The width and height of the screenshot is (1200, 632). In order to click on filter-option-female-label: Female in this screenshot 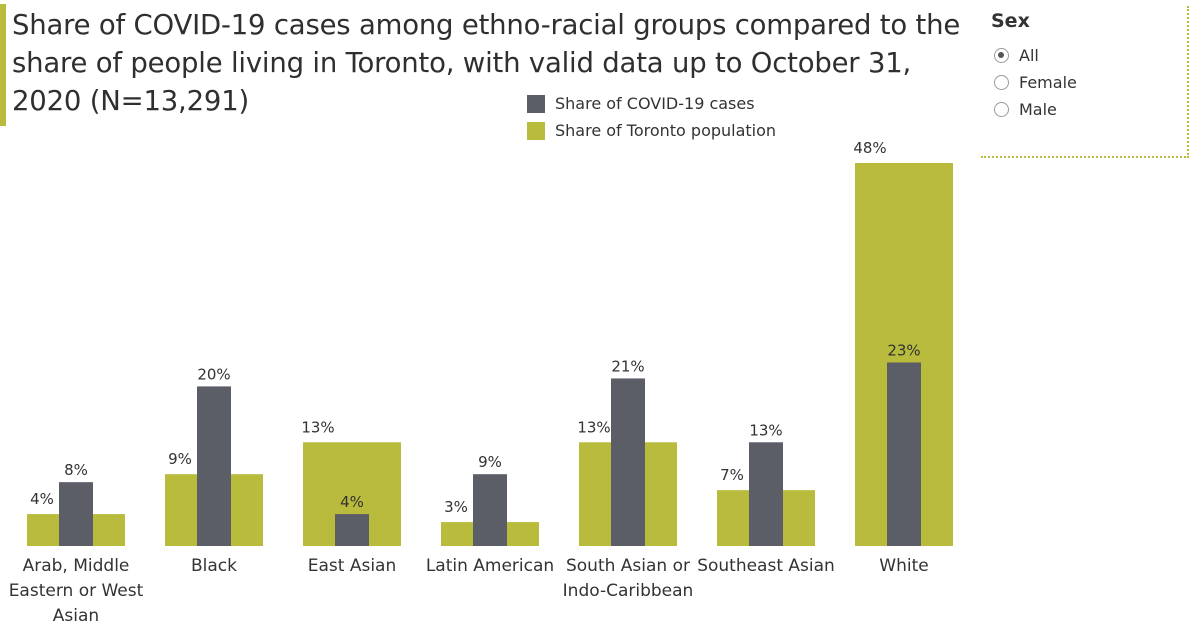, I will do `click(1048, 82)`.